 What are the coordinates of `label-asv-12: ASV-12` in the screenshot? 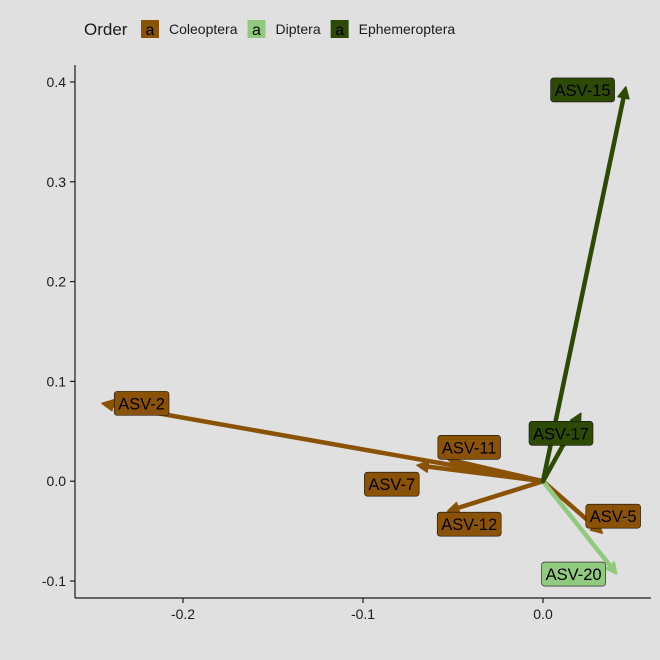 It's located at (469, 524).